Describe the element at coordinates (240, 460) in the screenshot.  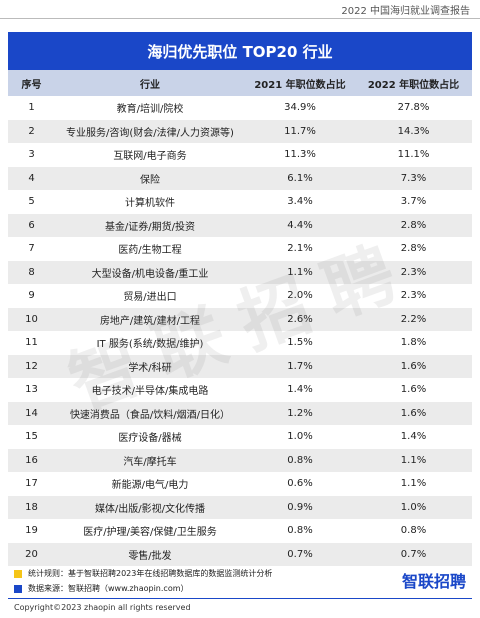
I see `table-row: 16 汽车/摩托车 0.8% 1.1%` at that location.